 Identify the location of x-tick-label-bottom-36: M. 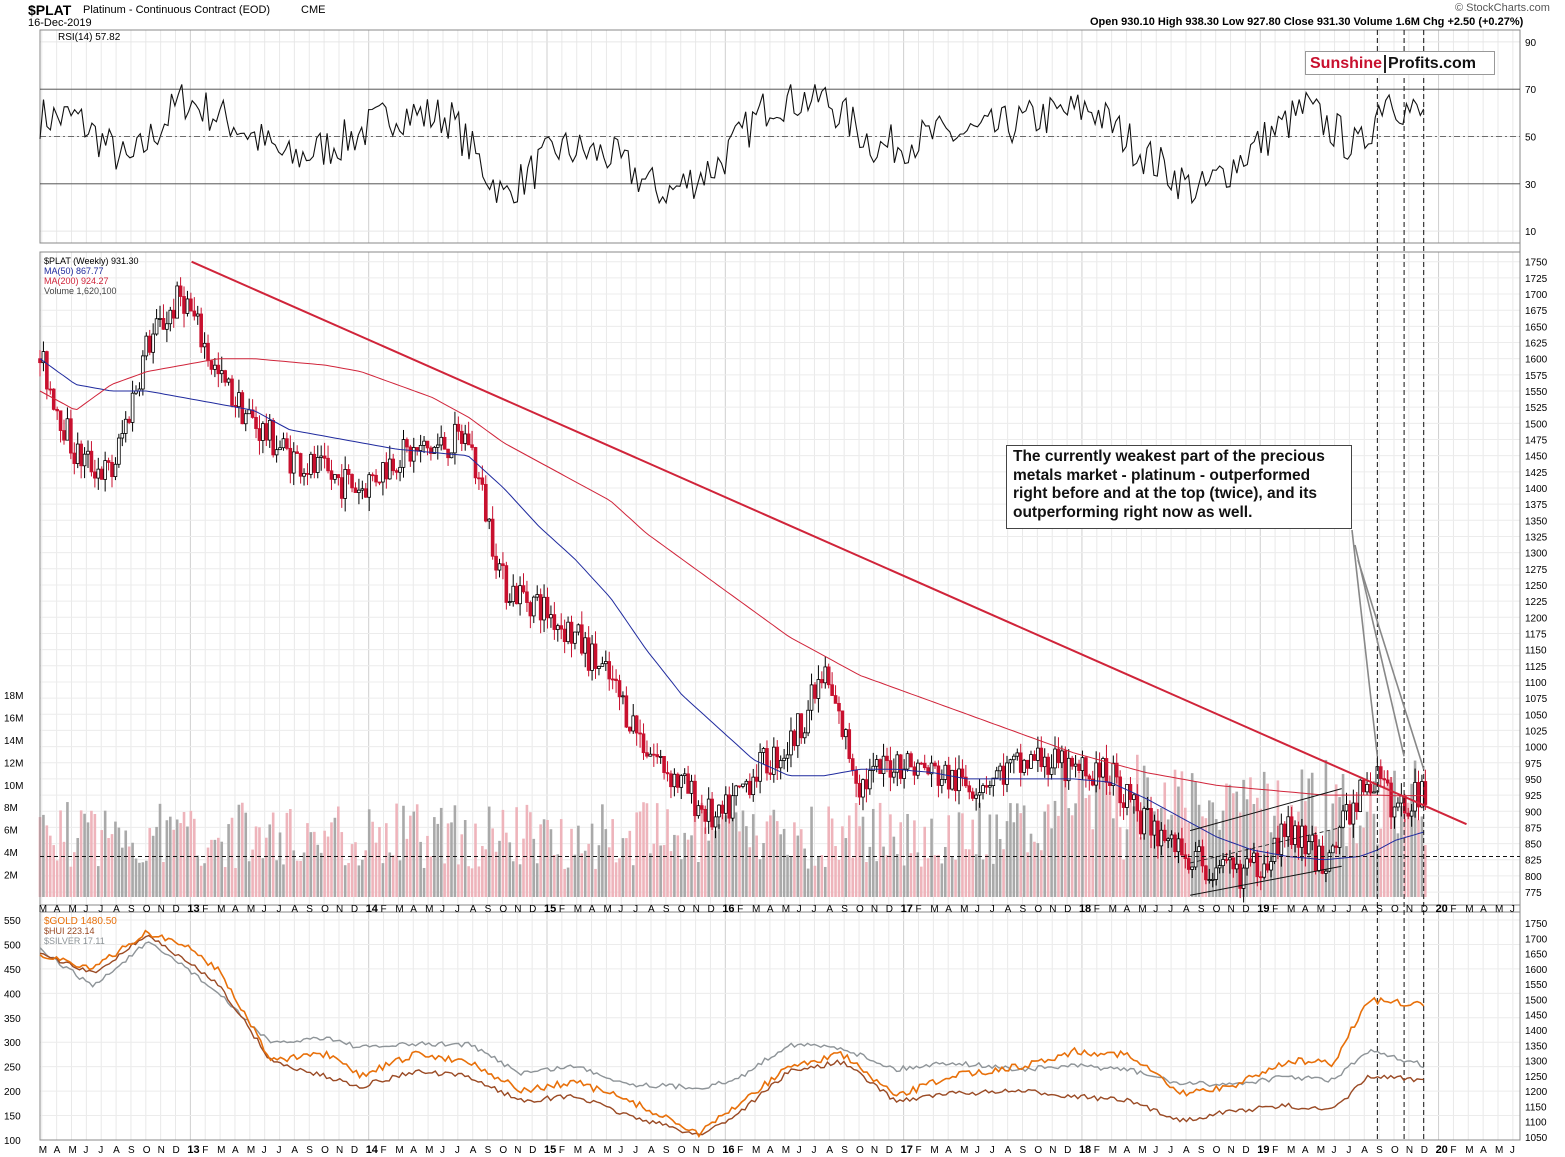
(578, 1150).